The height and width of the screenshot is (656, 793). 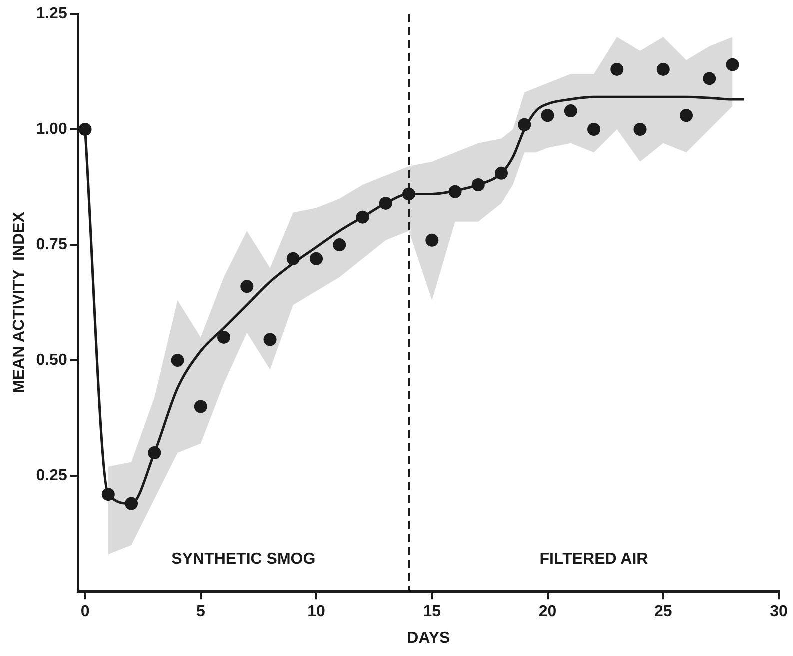 What do you see at coordinates (52, 129) in the screenshot?
I see `y-tick-label: 1.00` at bounding box center [52, 129].